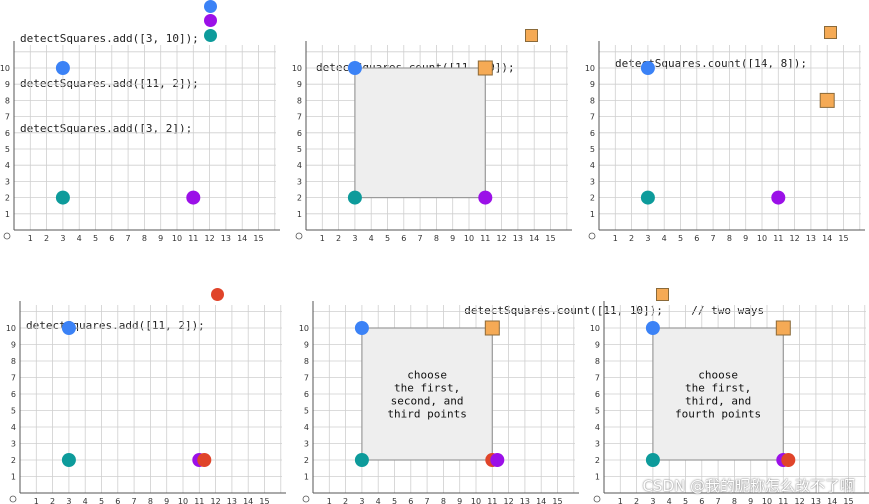 Image resolution: width=869 pixels, height=504 pixels. I want to click on square-label-line: third, and, so click(718, 401).